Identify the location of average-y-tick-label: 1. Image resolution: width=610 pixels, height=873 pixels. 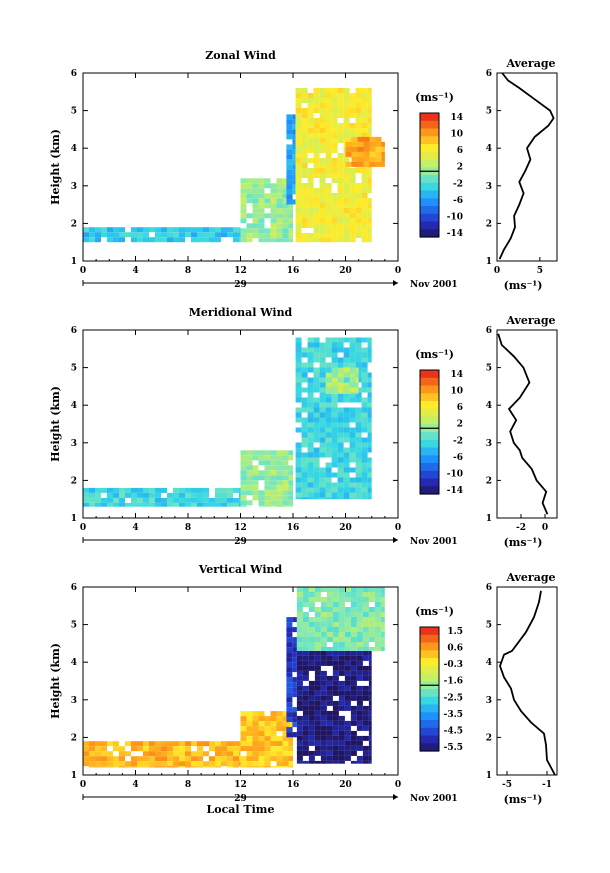
(489, 519).